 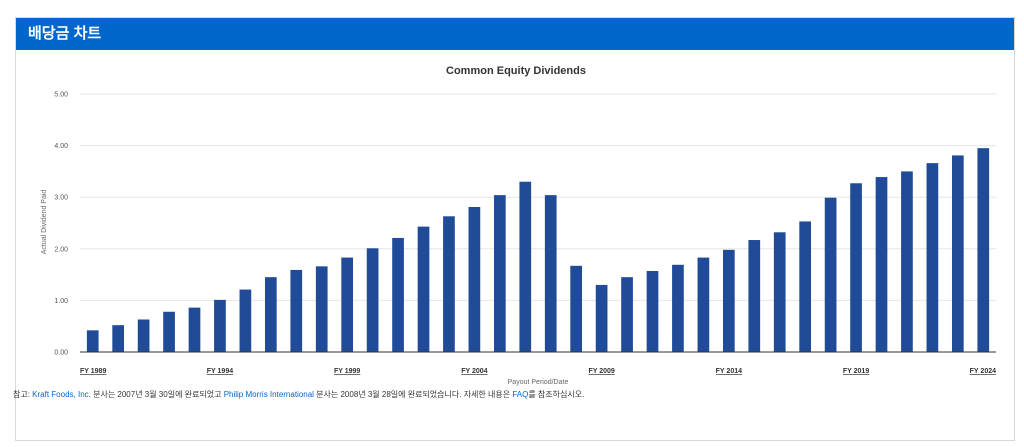 What do you see at coordinates (516, 71) in the screenshot?
I see `chart-title: Common Equity Dividends` at bounding box center [516, 71].